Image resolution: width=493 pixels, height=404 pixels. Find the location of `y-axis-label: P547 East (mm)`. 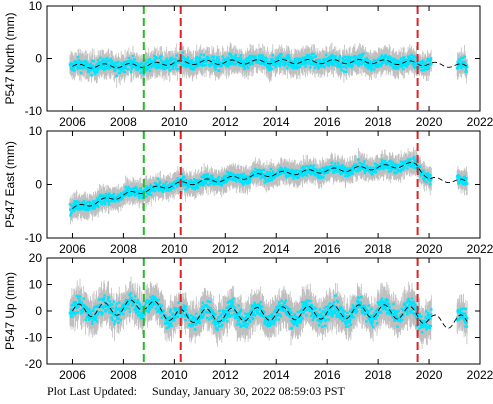

y-axis-label: P547 East (mm) is located at coordinates (10, 184).